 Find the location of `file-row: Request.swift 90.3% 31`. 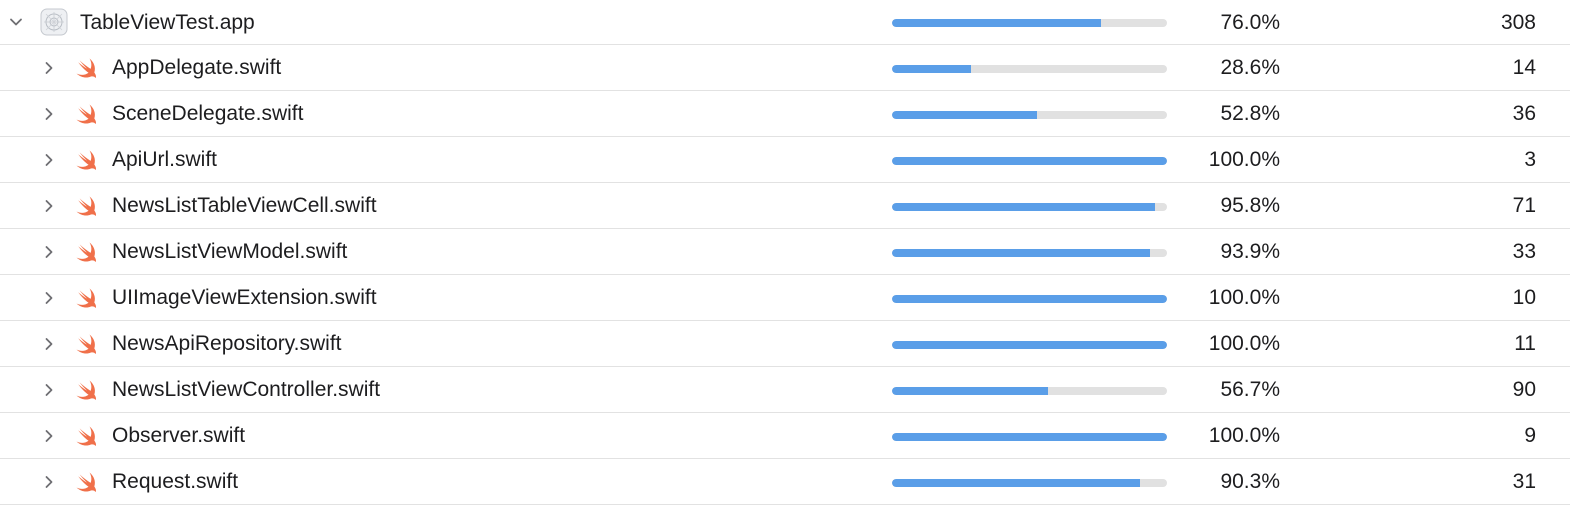

file-row: Request.swift 90.3% 31 is located at coordinates (785, 482).